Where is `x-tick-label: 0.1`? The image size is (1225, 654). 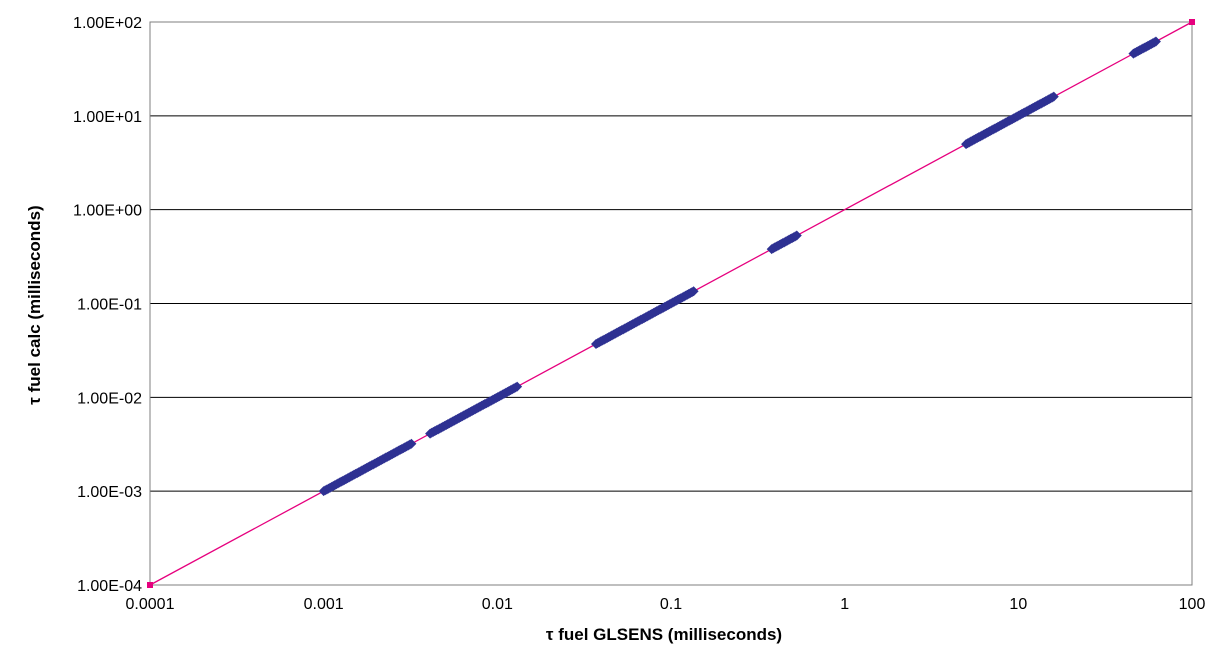
x-tick-label: 0.1 is located at coordinates (671, 604).